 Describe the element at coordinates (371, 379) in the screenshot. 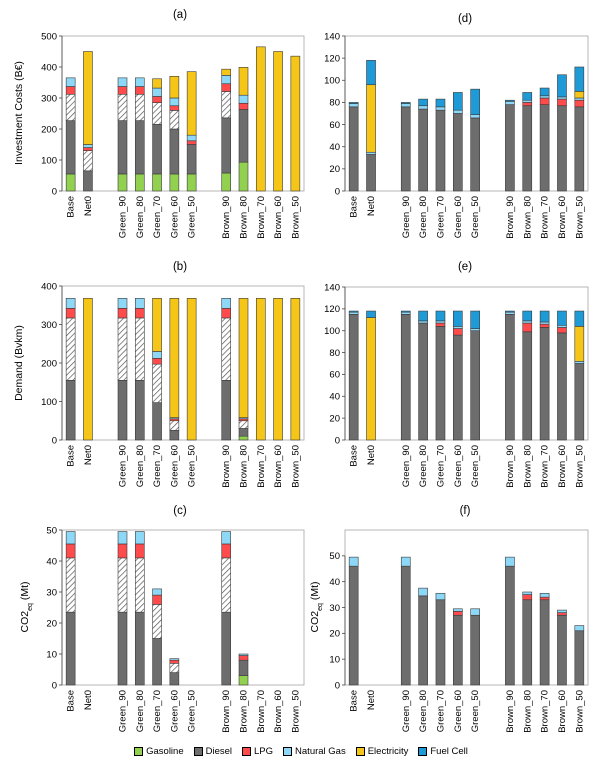

I see `bar-segment-electricity-net0` at that location.